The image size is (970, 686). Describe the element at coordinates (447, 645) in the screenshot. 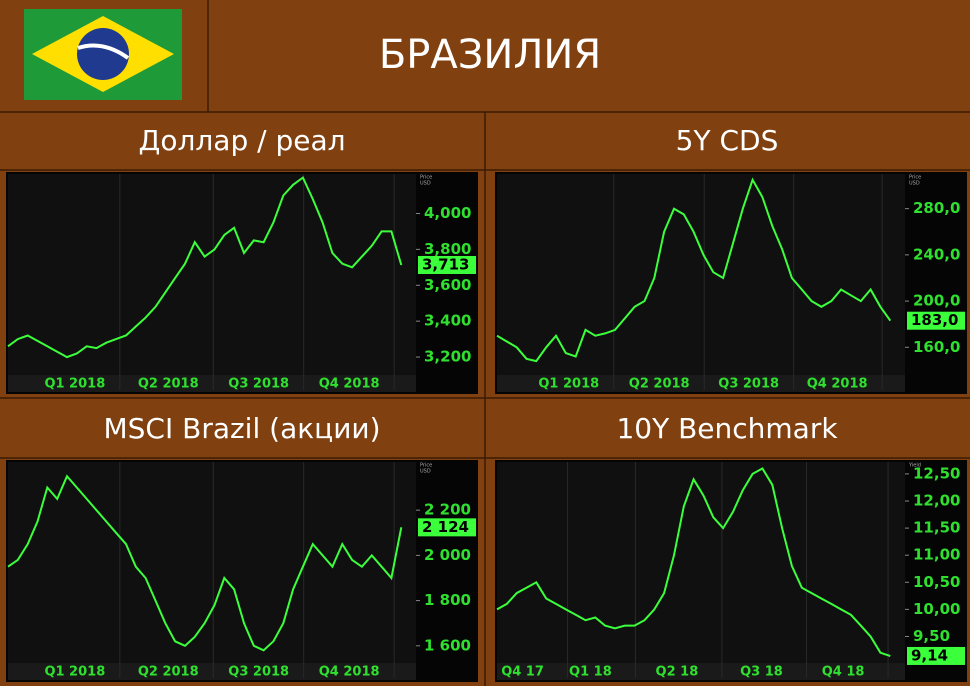

I see `y-tick-label: 1 600` at that location.